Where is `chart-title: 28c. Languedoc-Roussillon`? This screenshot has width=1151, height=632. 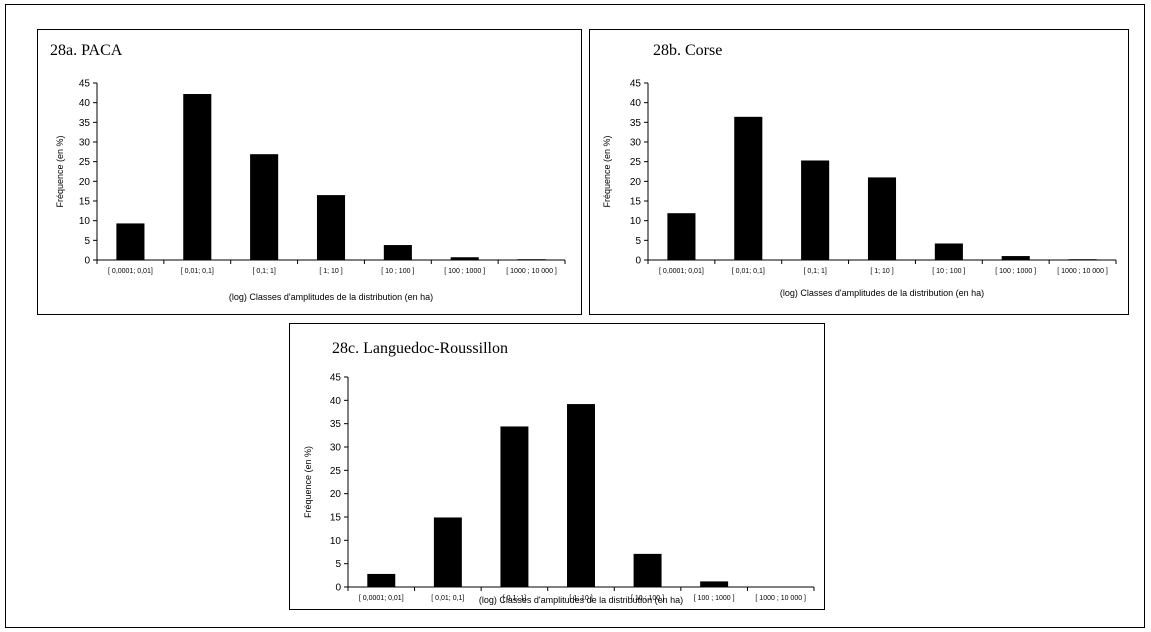 chart-title: 28c. Languedoc-Roussillon is located at coordinates (420, 348).